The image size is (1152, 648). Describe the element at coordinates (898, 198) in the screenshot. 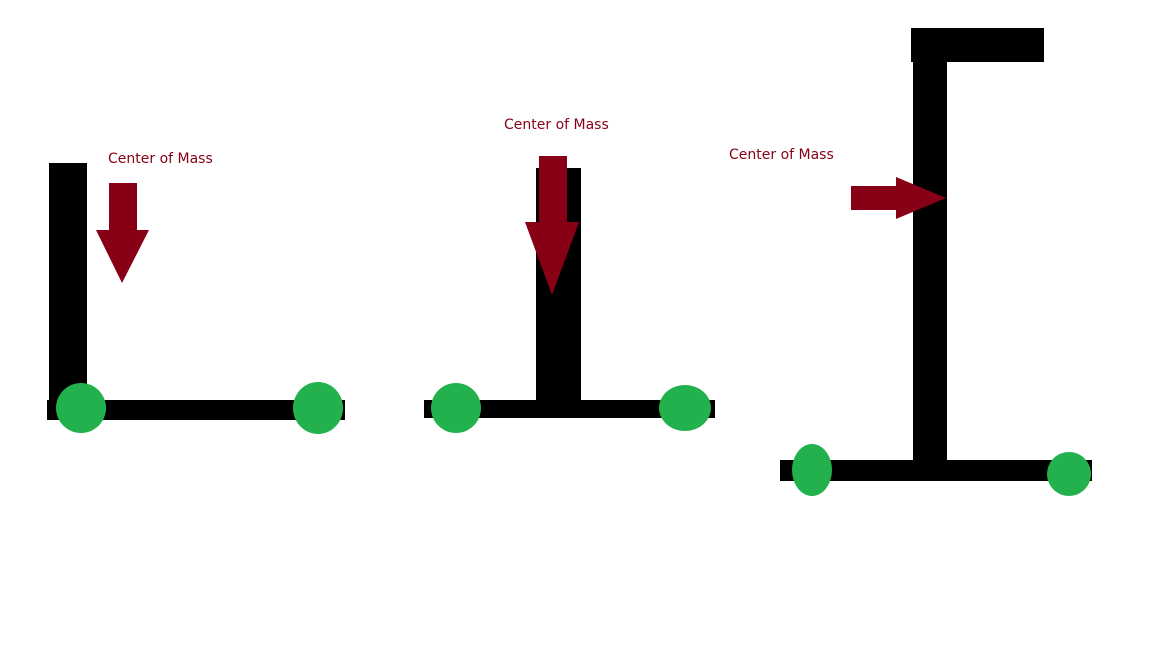

I see `center-of-mass-arrow-right` at that location.